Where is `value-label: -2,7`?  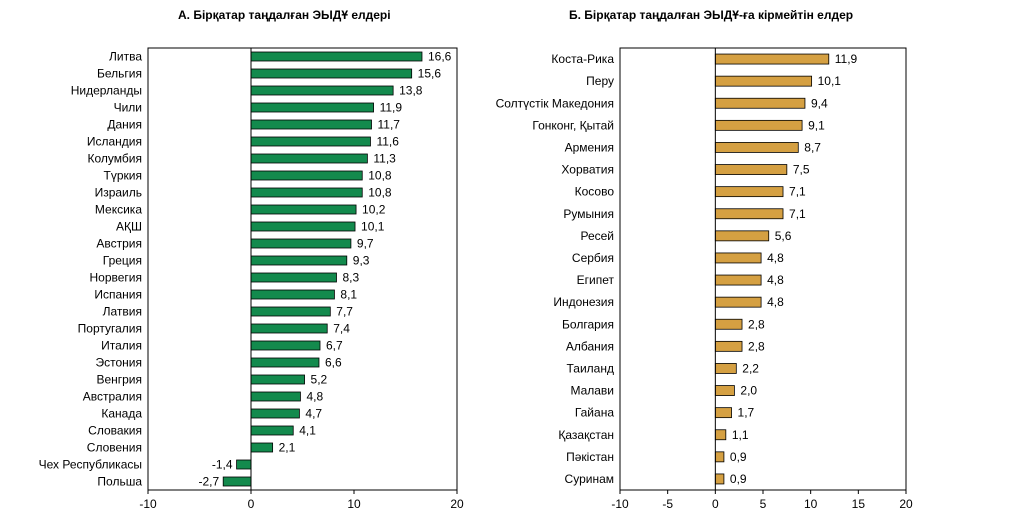 value-label: -2,7 is located at coordinates (209, 482).